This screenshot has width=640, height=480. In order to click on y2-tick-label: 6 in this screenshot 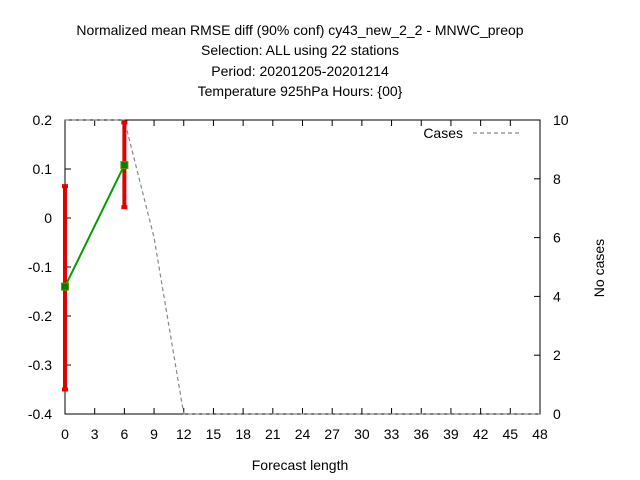, I will do `click(557, 238)`.